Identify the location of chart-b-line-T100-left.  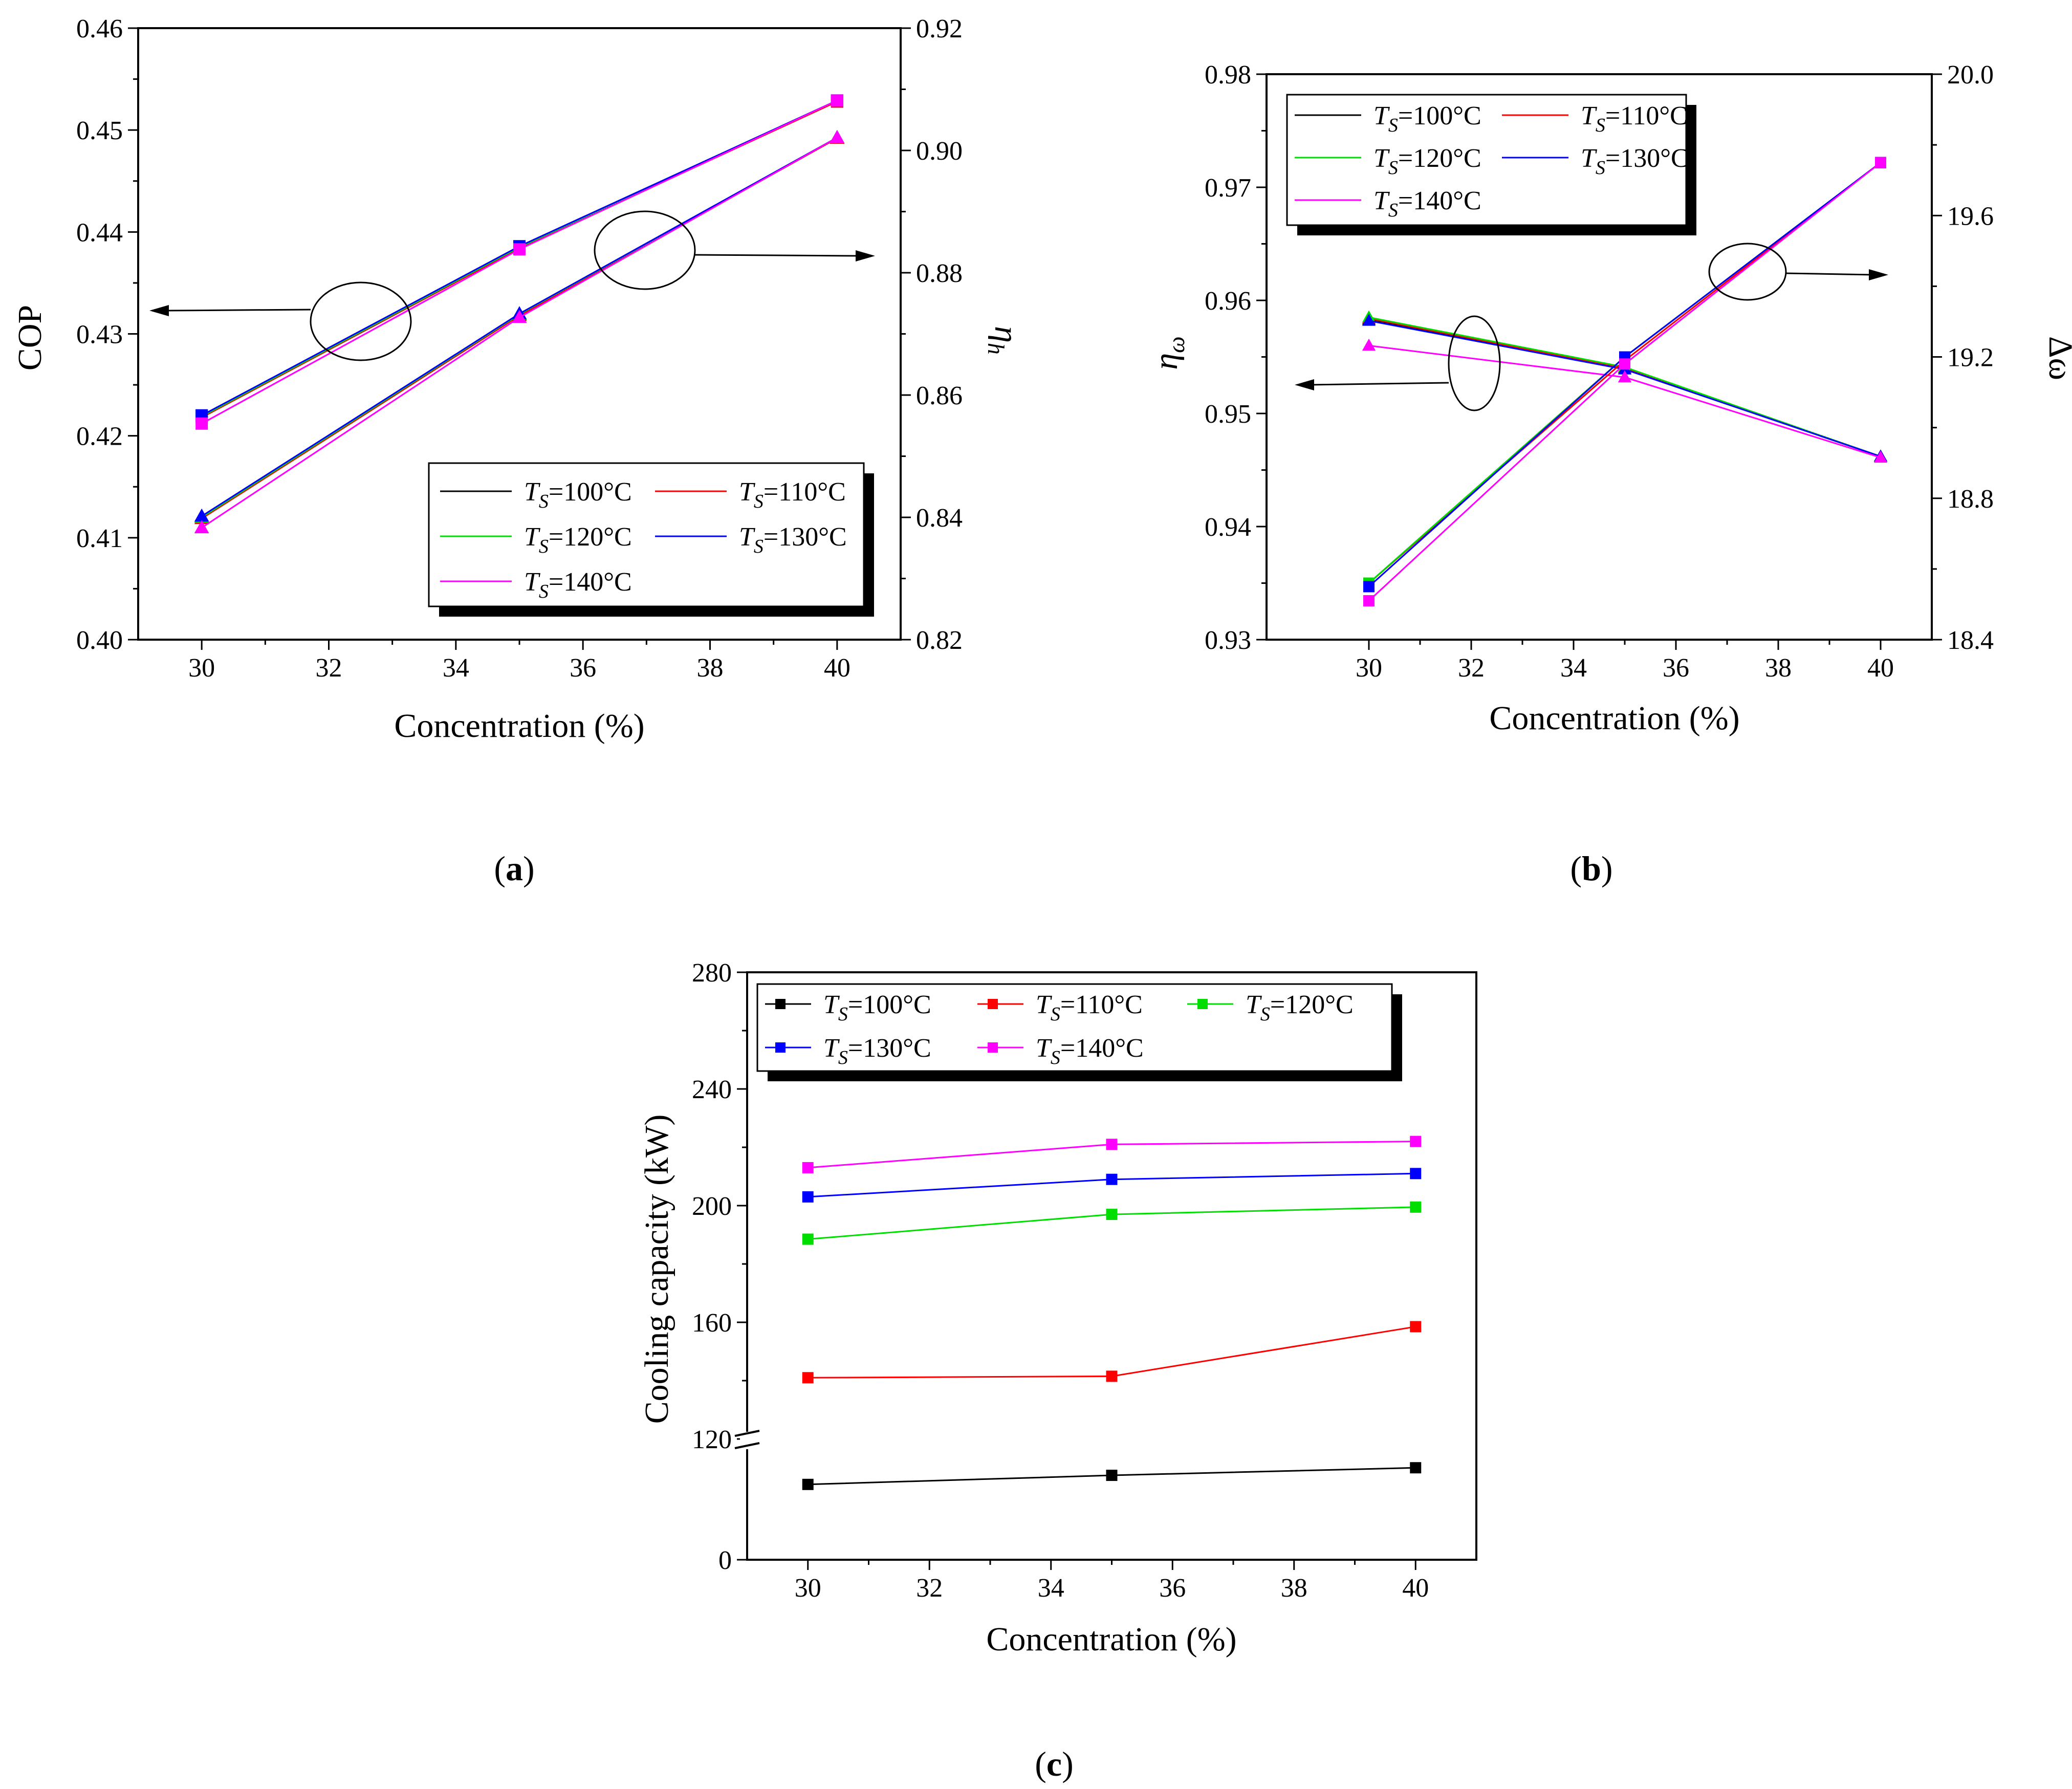
(1624, 388).